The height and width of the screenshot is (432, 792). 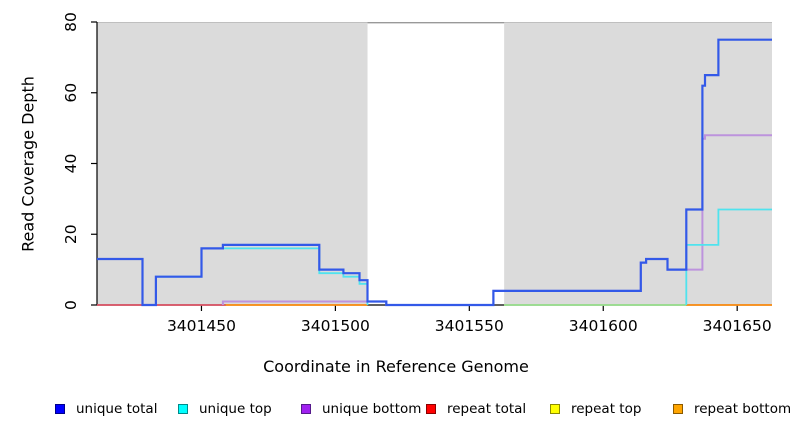 I want to click on legend-swatch-repeat_total, so click(x=431, y=409).